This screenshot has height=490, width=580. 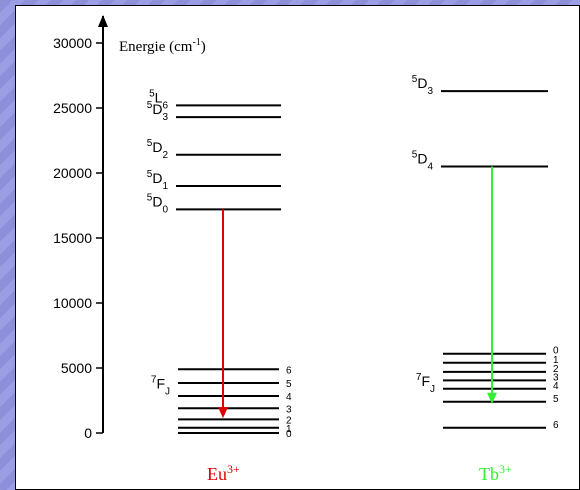 What do you see at coordinates (223, 473) in the screenshot?
I see `eu-ion-label: Eu3+` at bounding box center [223, 473].